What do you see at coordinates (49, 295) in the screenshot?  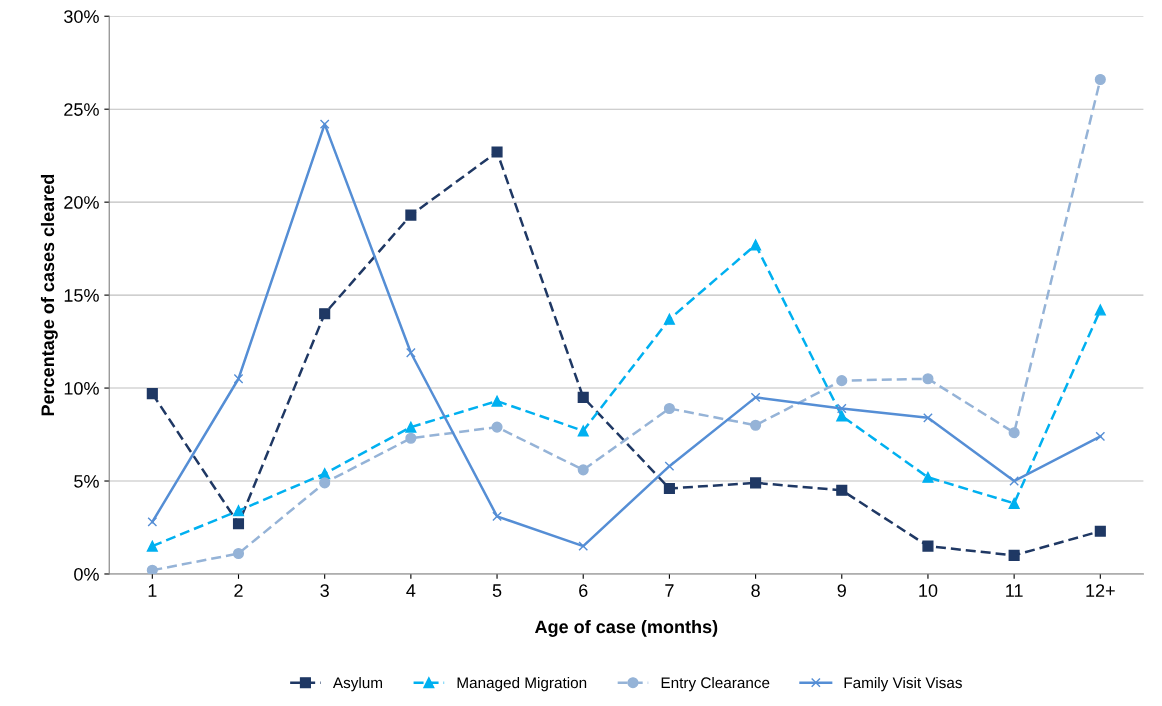 I see `y-axis-title: Percentage of cases cleared` at bounding box center [49, 295].